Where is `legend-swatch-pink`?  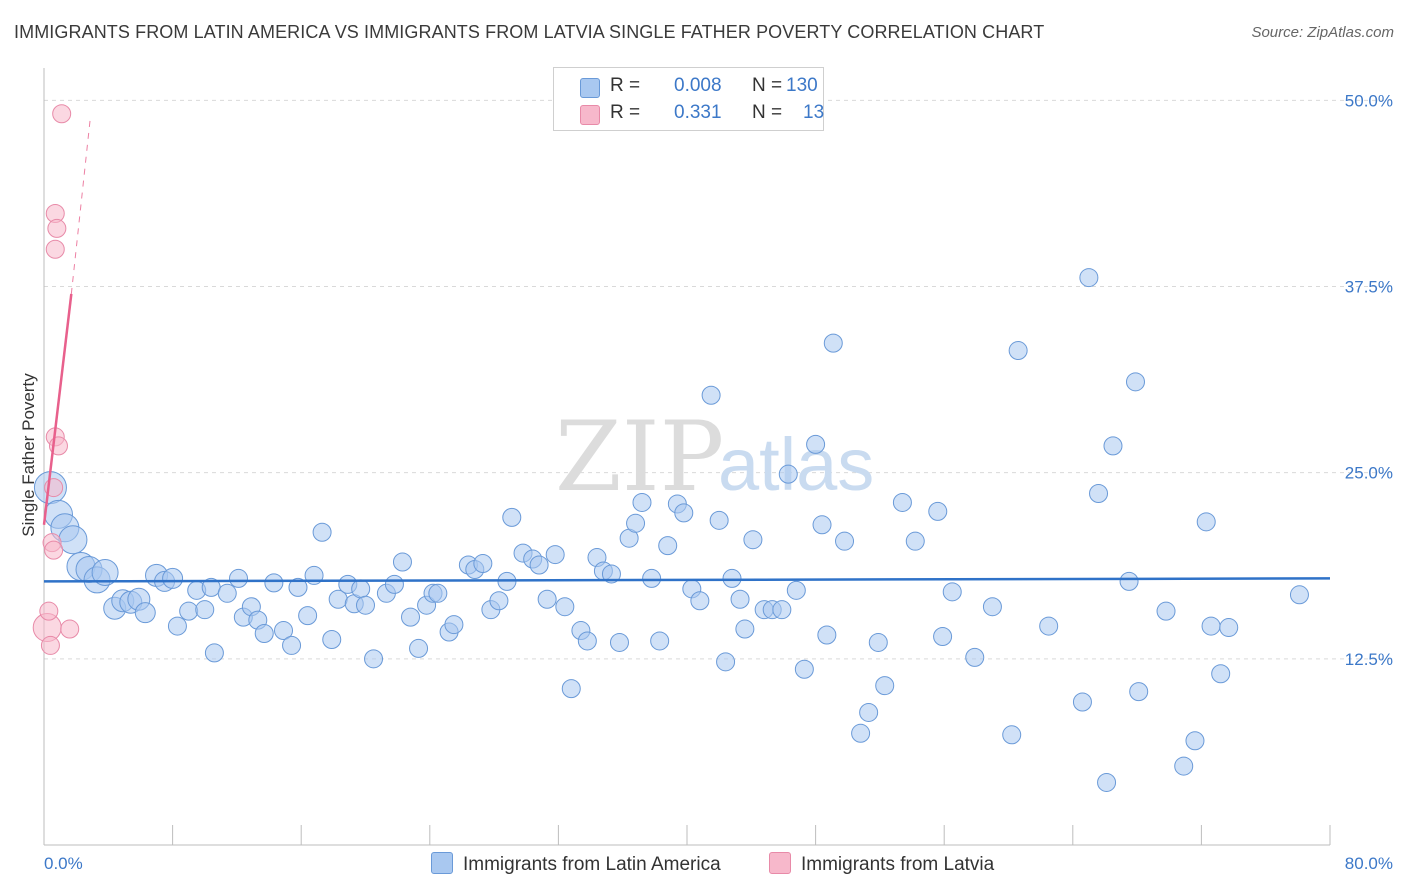
legend-swatch-pink is located at coordinates (590, 115).